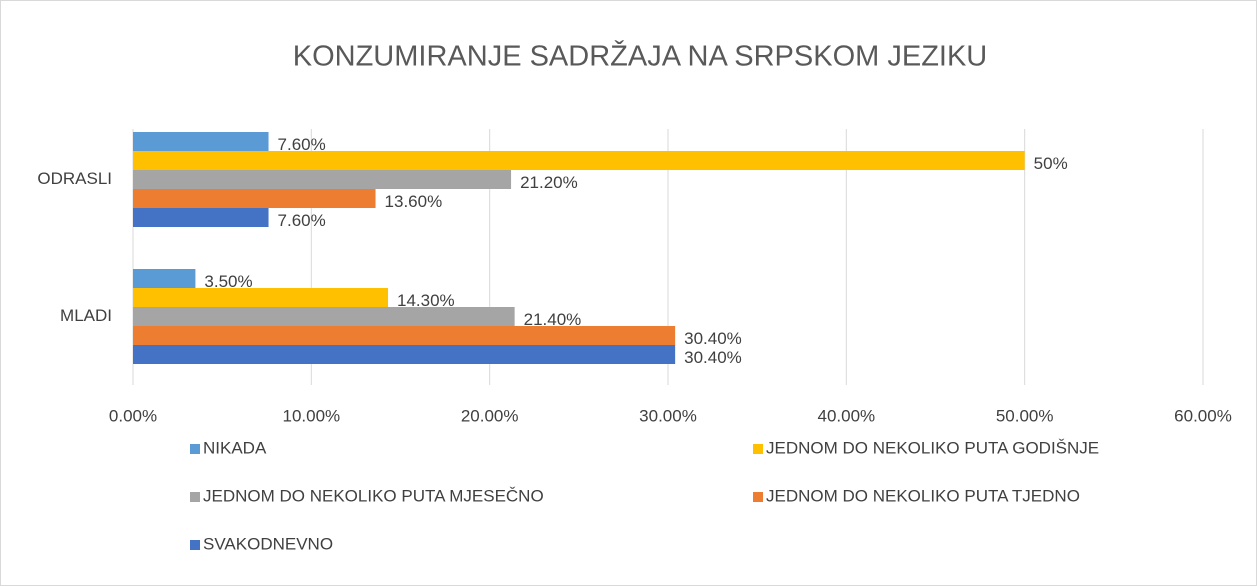  I want to click on legend-label: JEDNOM DO NEKOLIKO PUTA MJESEČNO, so click(373, 495).